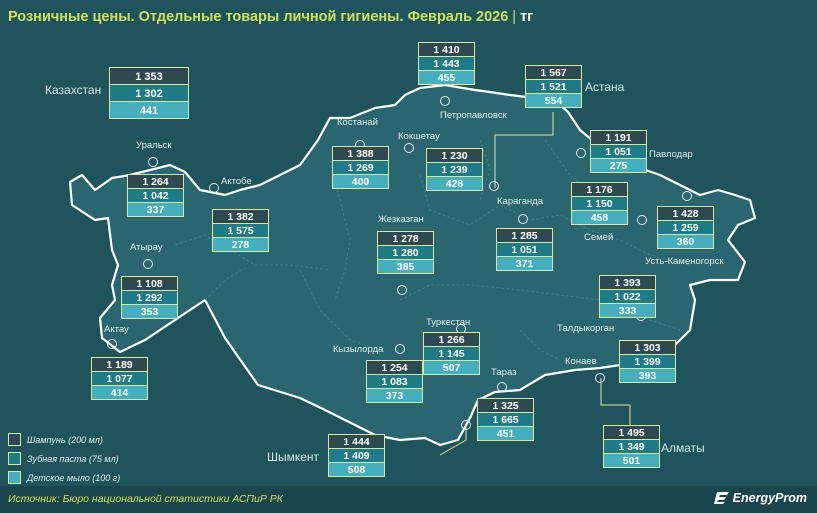  Describe the element at coordinates (149, 76) in the screenshot. I see `price-shampoo-kazakhstan: 1 353` at that location.